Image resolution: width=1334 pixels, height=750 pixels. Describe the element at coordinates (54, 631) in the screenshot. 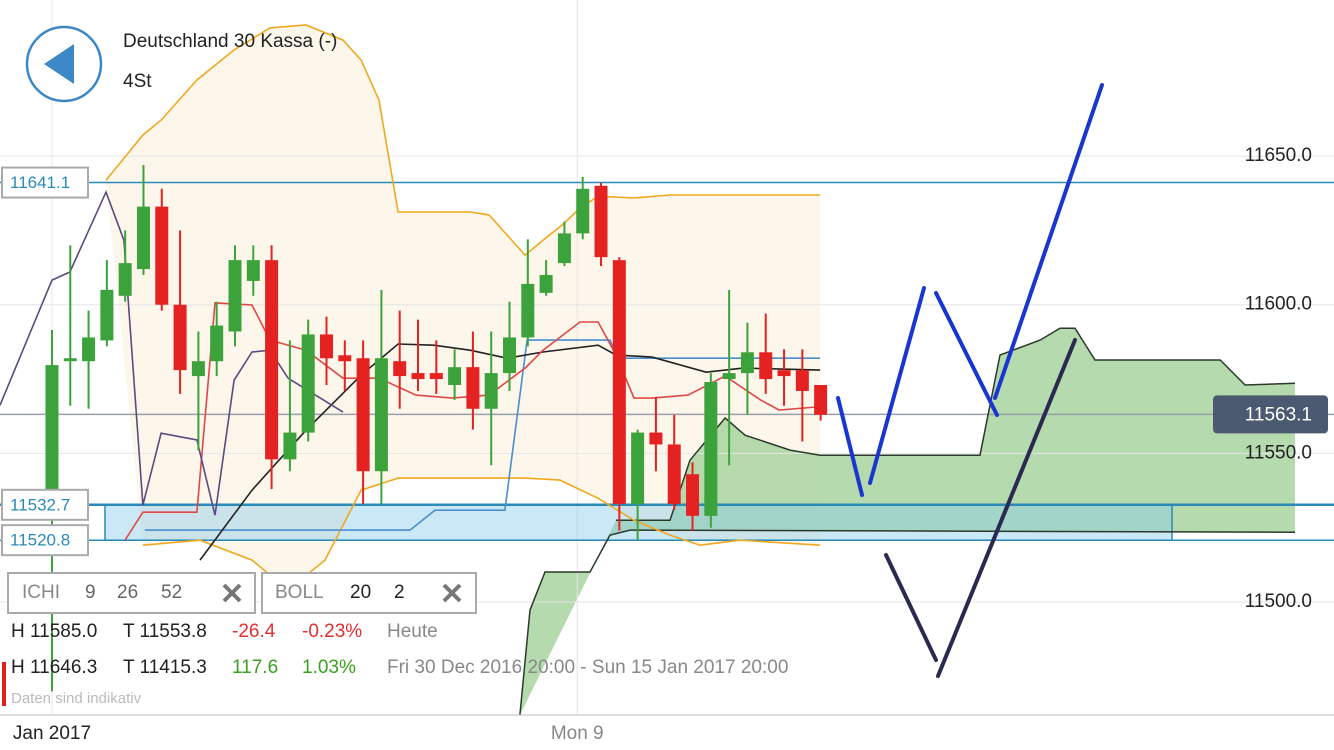

I see `stat-high: H 11585.0` at that location.